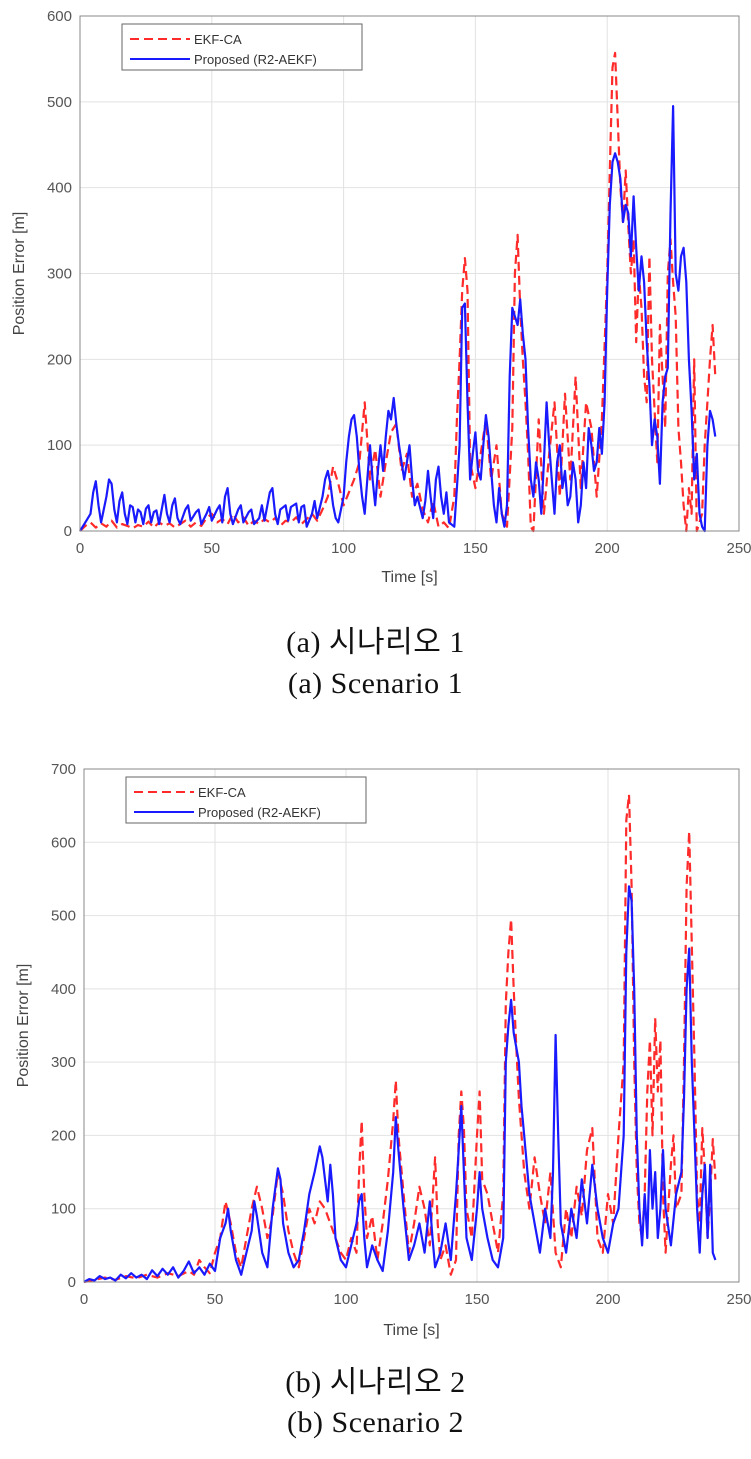  Describe the element at coordinates (375, 1422) in the screenshot. I see `caption-english-scenario-2: (b) Scenario 2` at that location.